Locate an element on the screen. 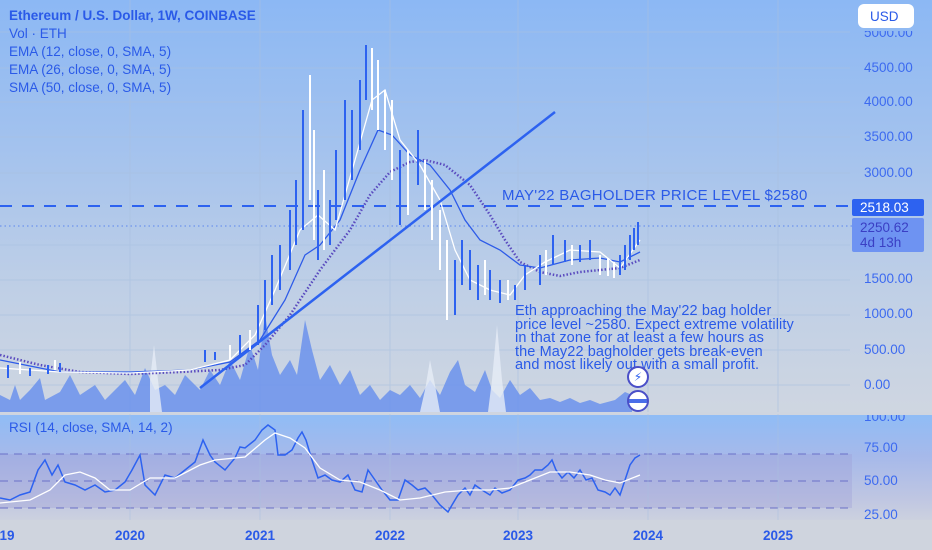 The height and width of the screenshot is (550, 932). last-price-value: 2250.62 is located at coordinates (884, 227).